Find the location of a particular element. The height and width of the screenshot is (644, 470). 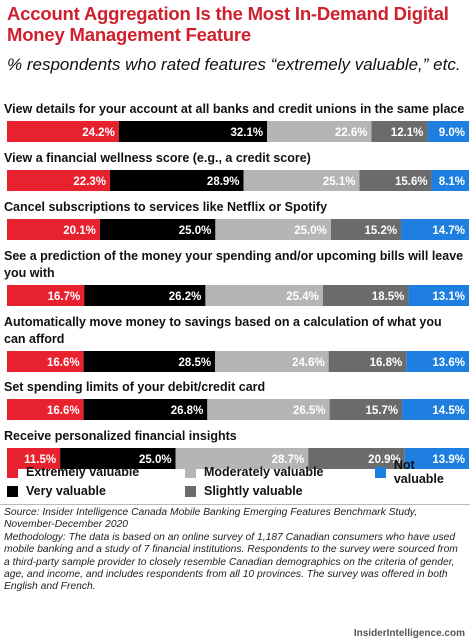

data-label: 24.6% is located at coordinates (308, 363).